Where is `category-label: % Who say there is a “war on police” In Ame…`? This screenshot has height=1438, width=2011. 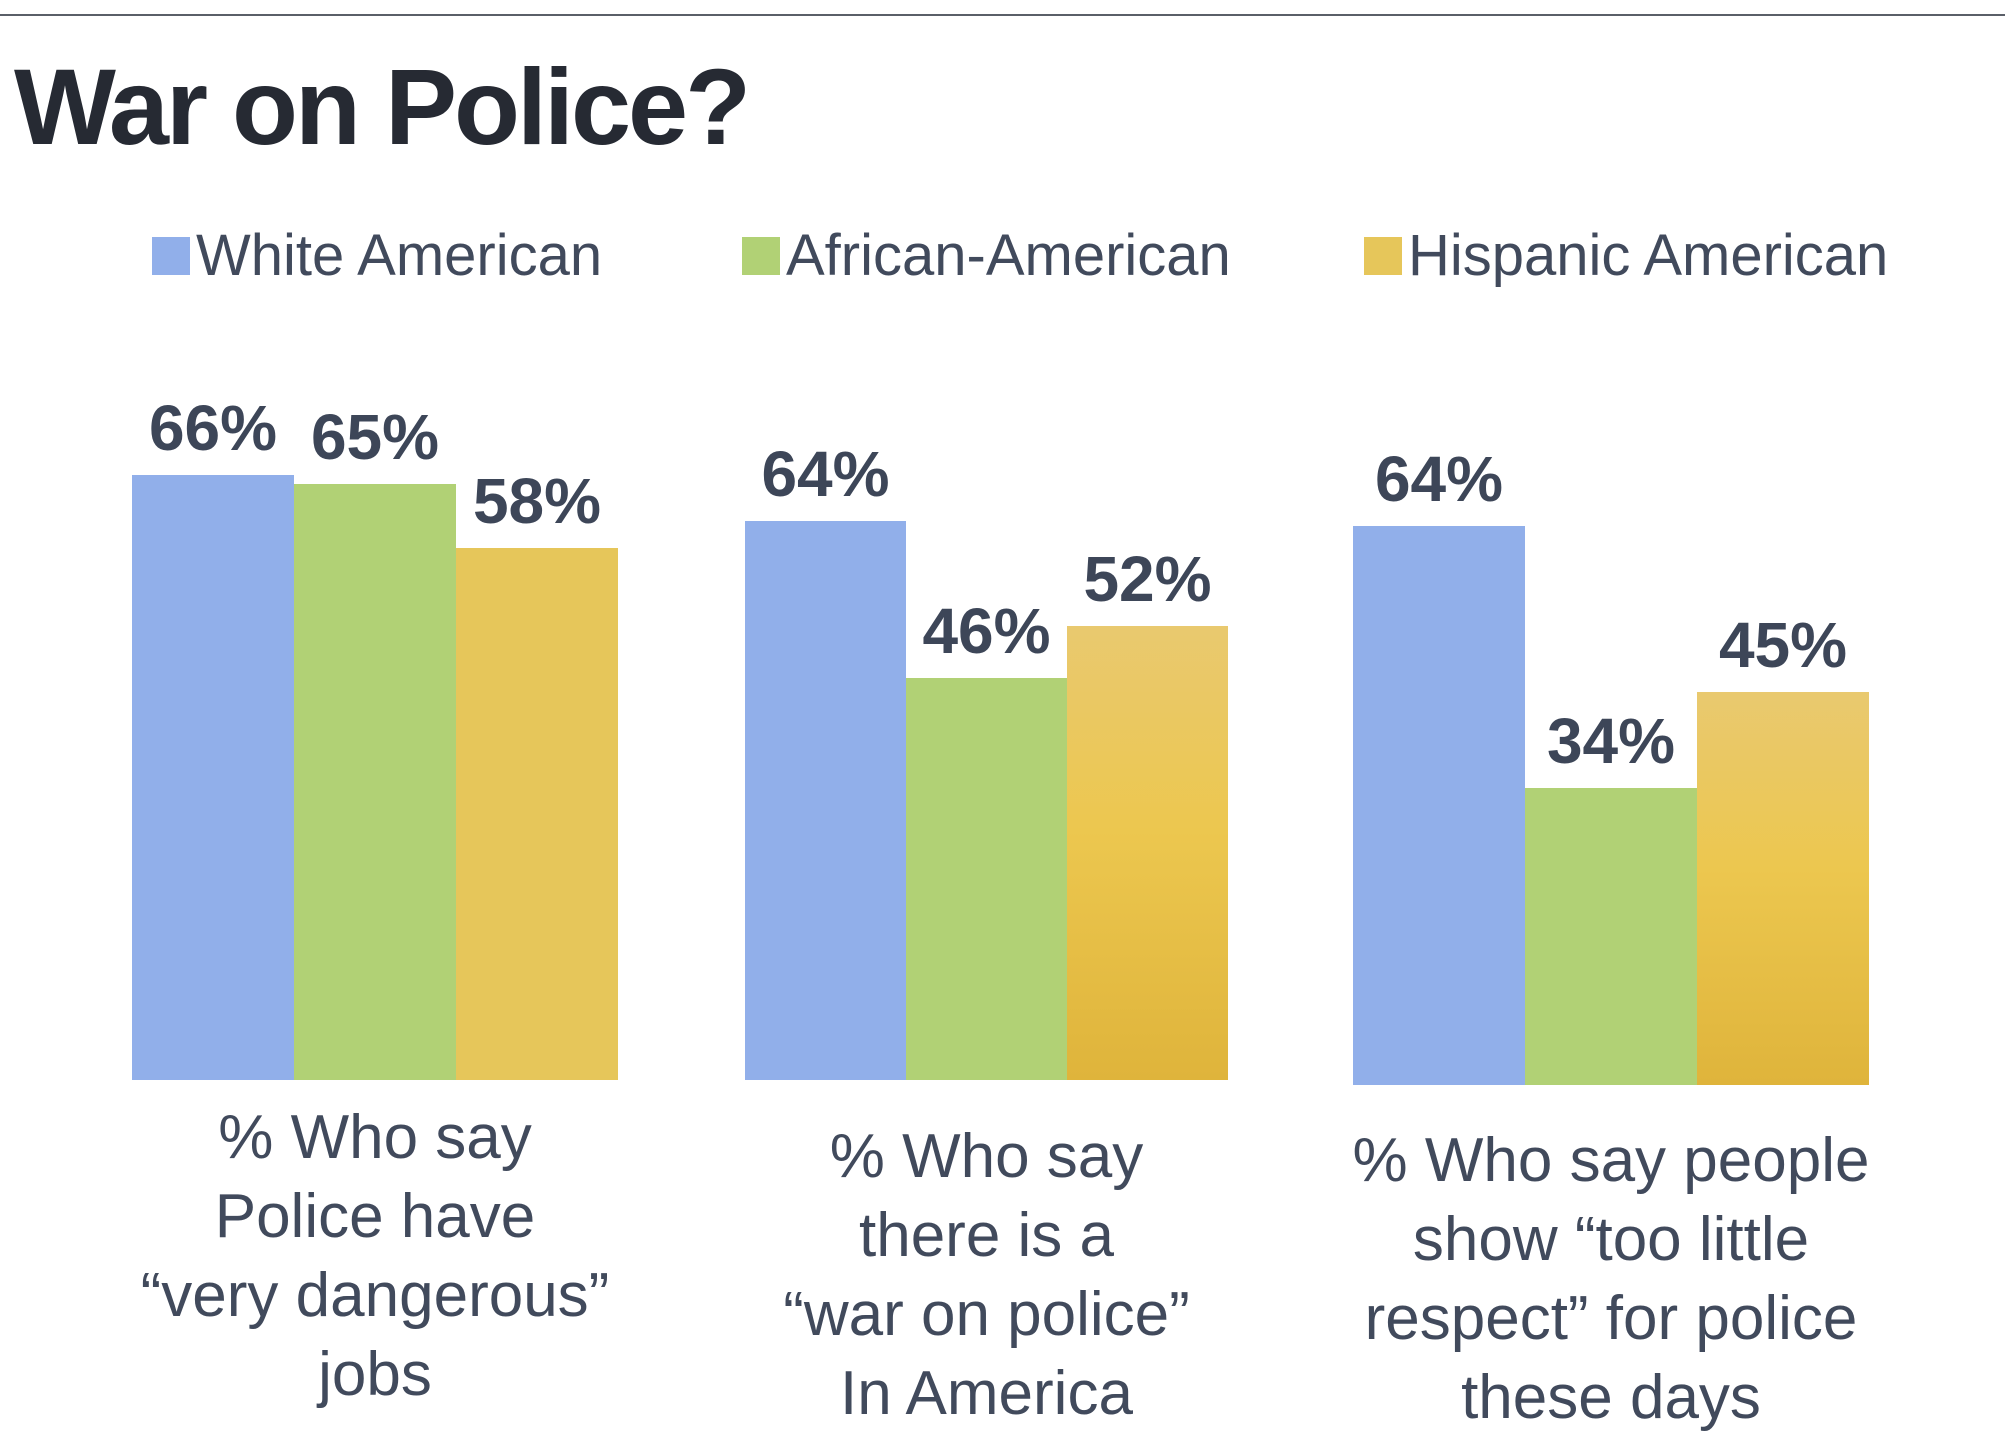
category-label: % Who say there is a “war on police” In Ame… is located at coordinates (987, 1275).